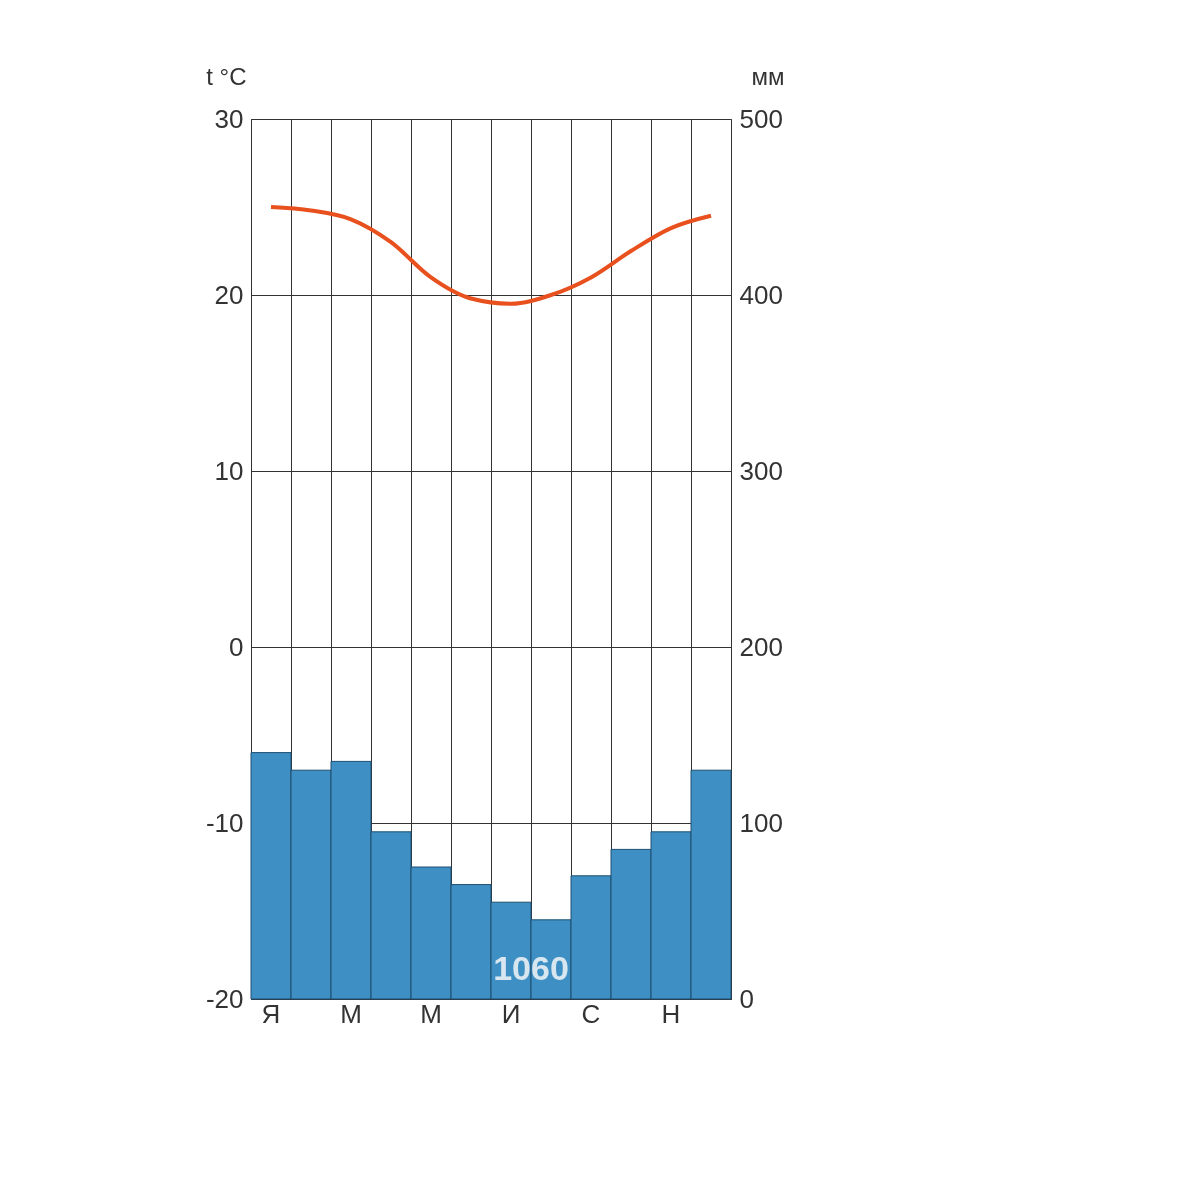 This screenshot has width=1200, height=1200. Describe the element at coordinates (229, 294) in the screenshot. I see `y-tick-label: 20` at that location.